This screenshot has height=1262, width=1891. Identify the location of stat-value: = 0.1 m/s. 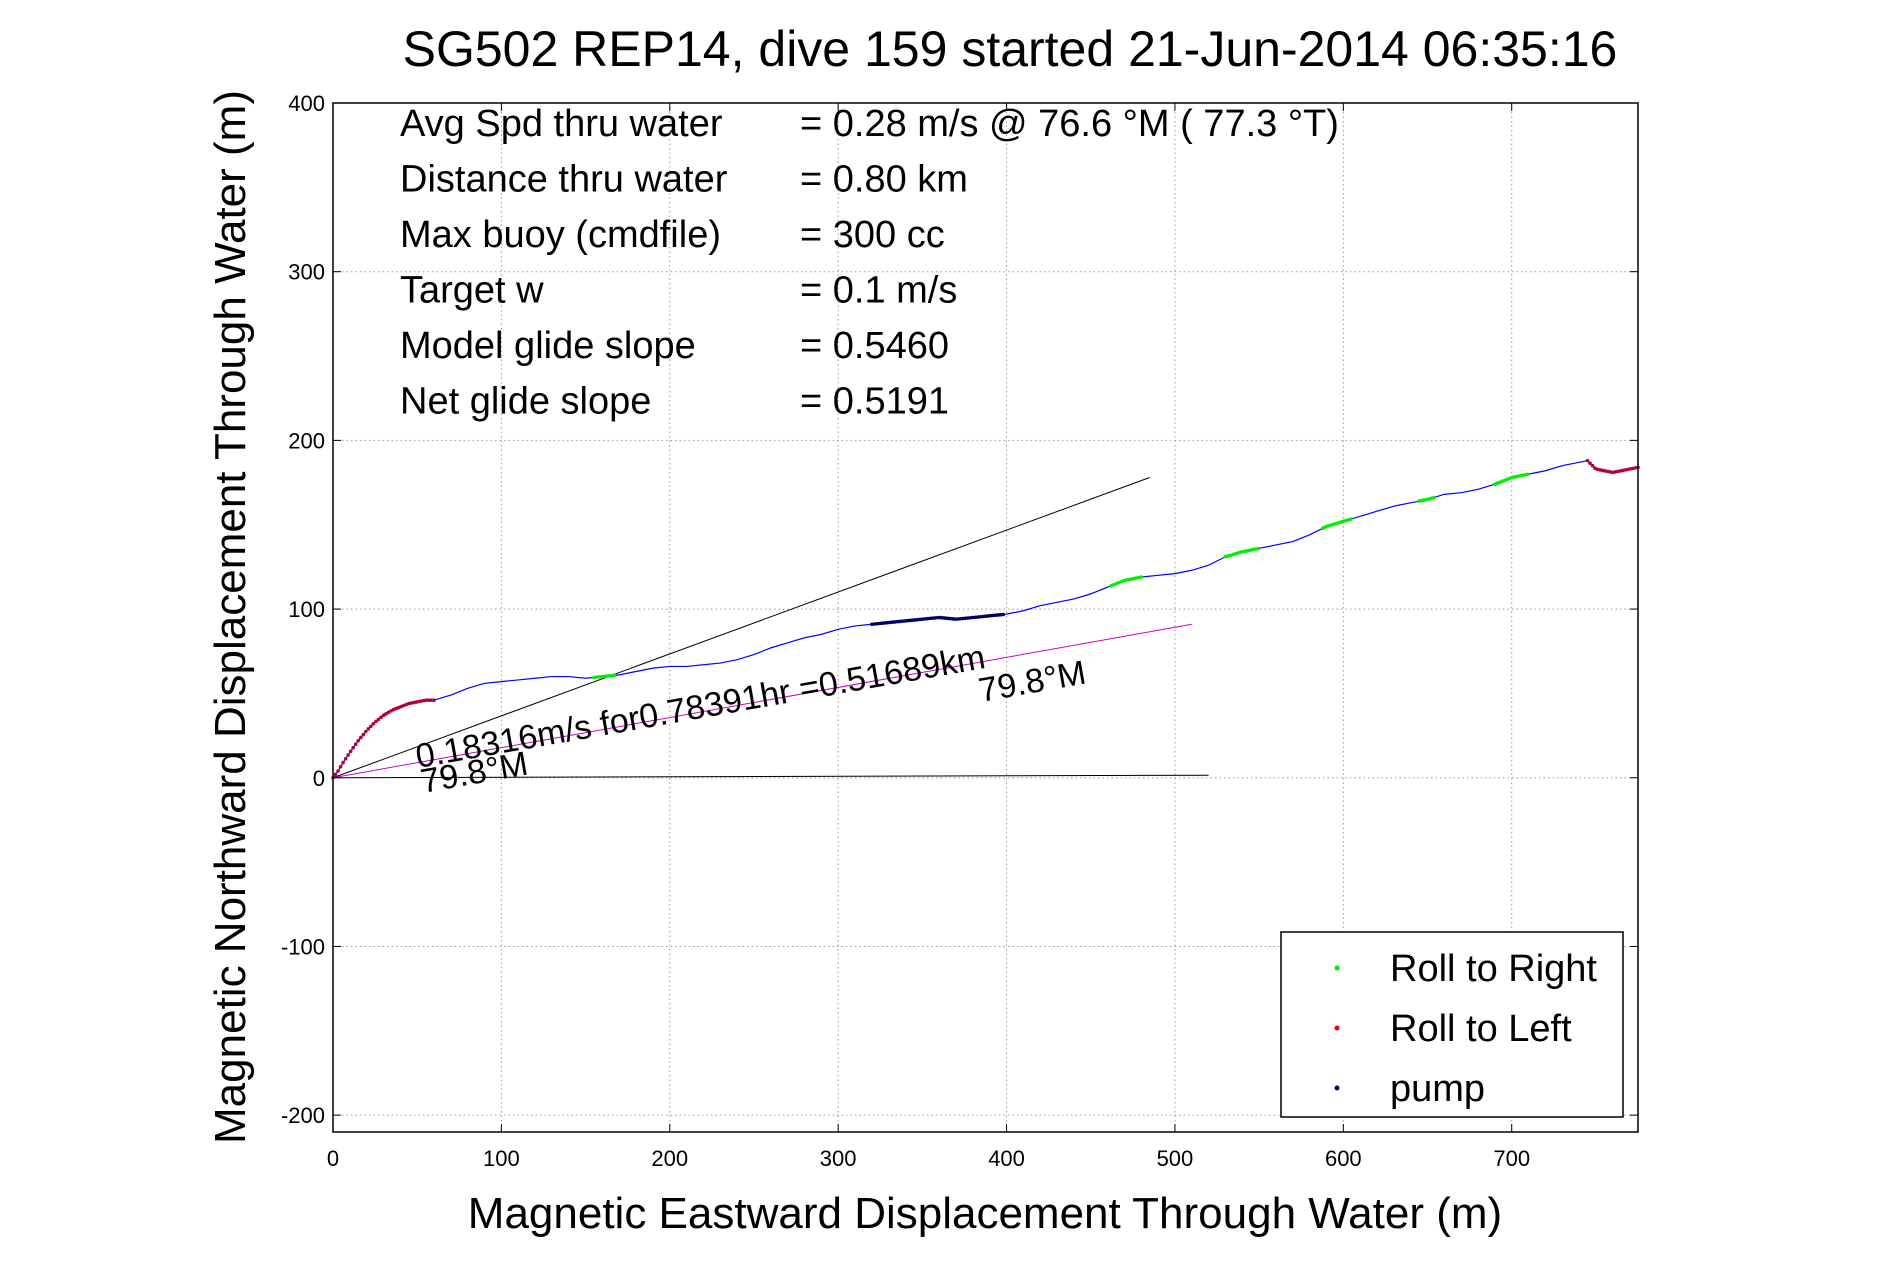
(878, 291).